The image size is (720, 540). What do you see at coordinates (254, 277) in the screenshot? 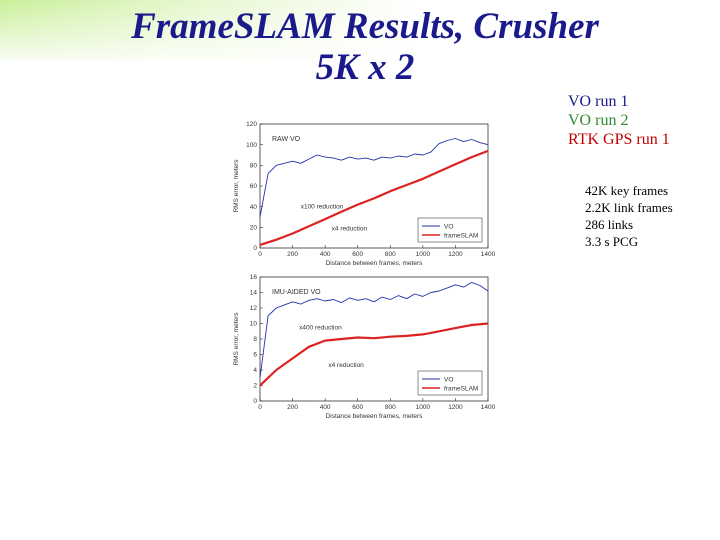
I see `y-tick-label: 16` at bounding box center [254, 277].